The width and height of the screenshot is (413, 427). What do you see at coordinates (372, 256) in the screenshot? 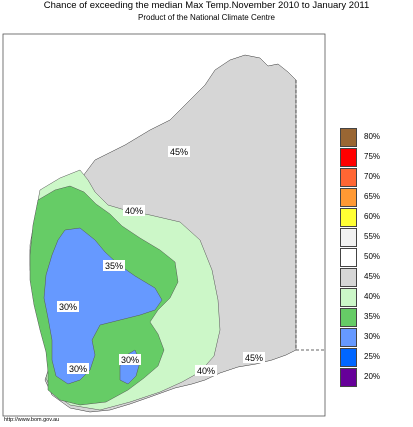
I see `legend-label-50: 50%` at bounding box center [372, 256].